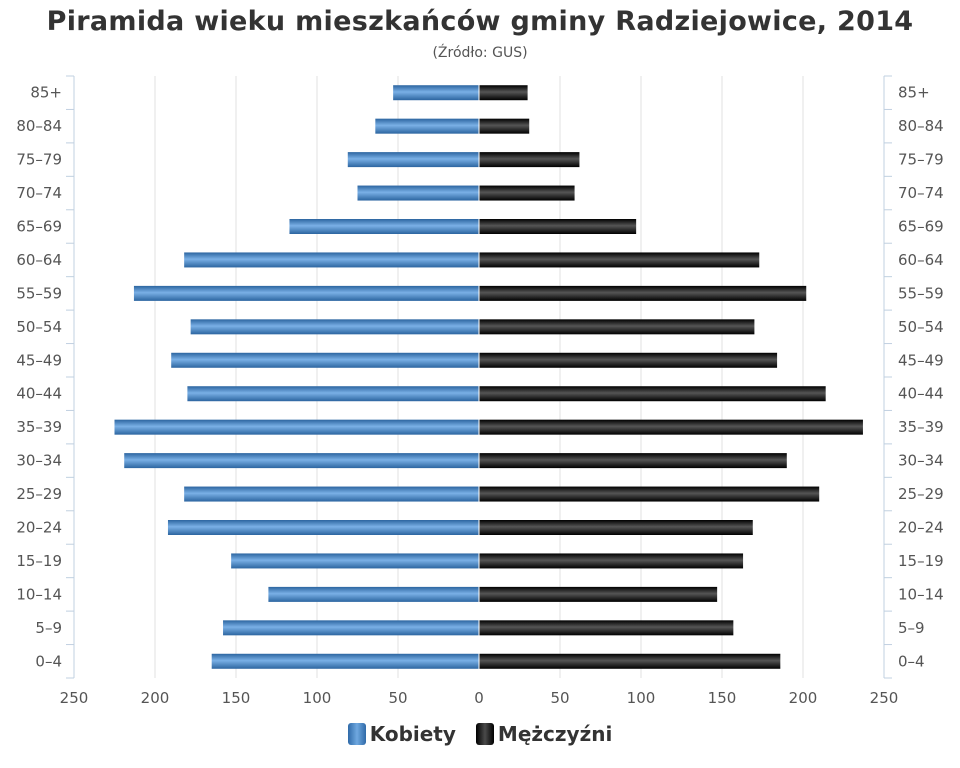 Image resolution: width=960 pixels, height=768 pixels. Describe the element at coordinates (914, 93) in the screenshot. I see `y-tick-label-right: 85+` at that location.